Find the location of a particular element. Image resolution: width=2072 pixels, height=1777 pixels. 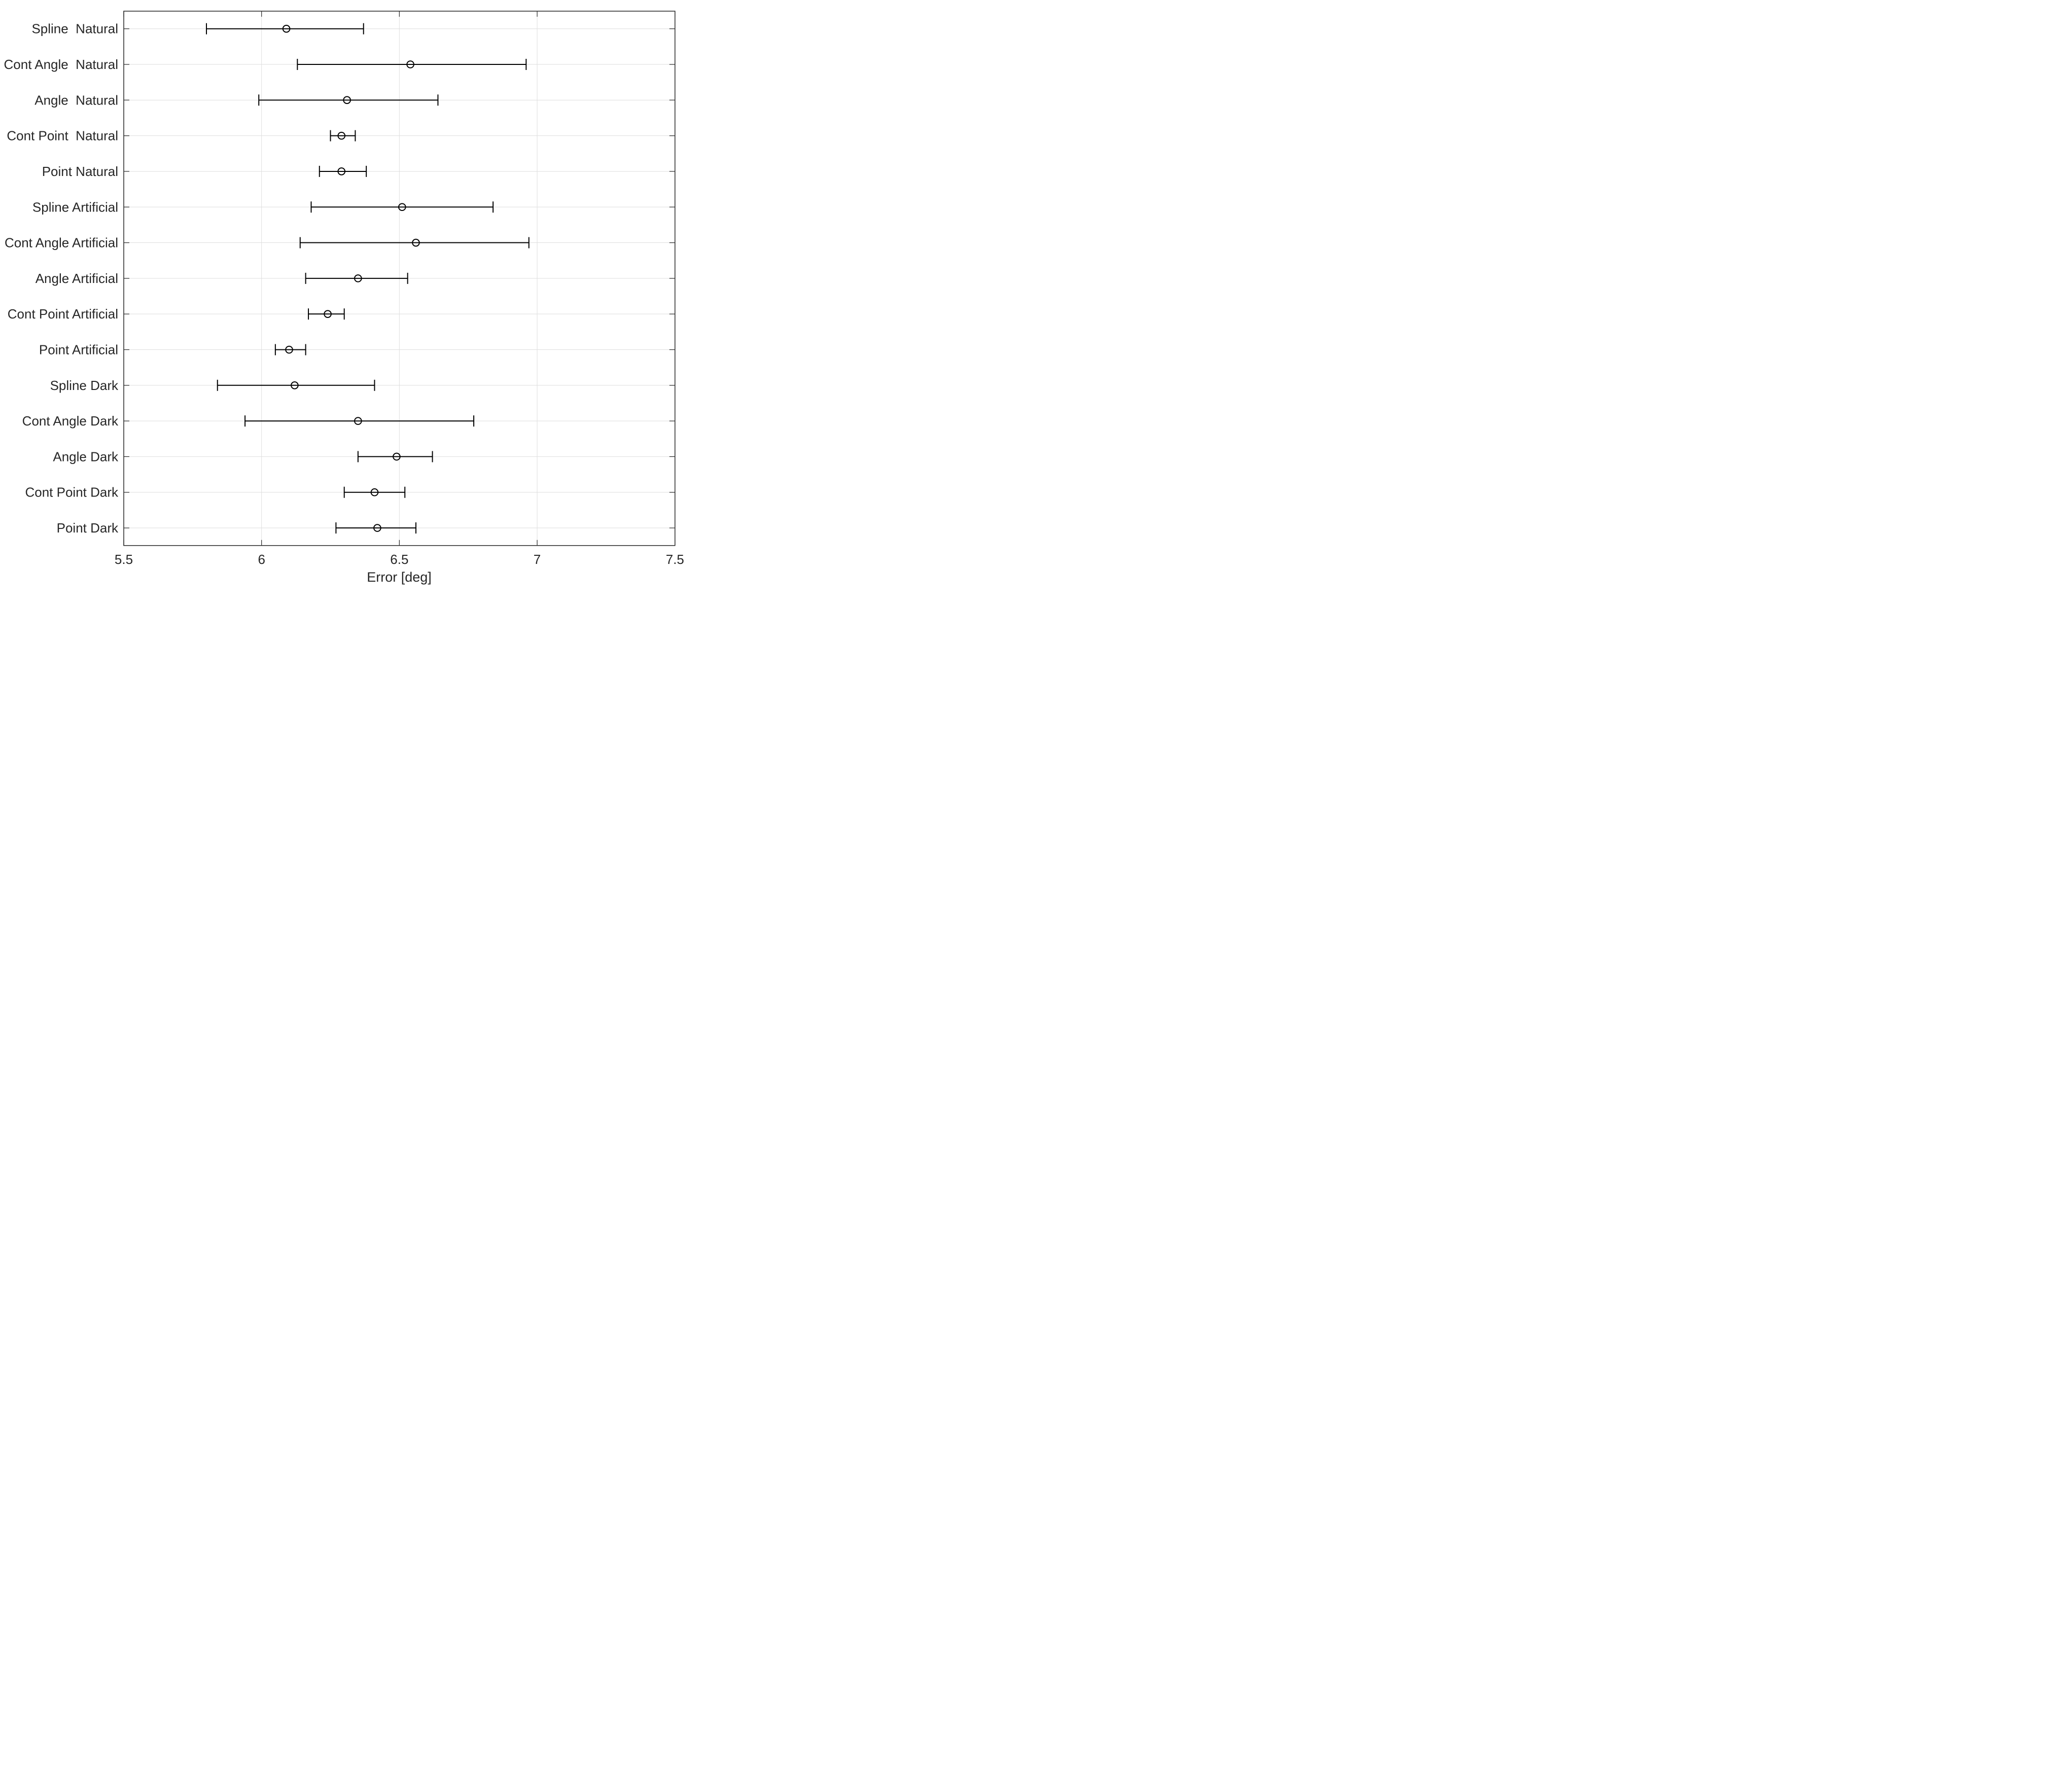

category-label: Point Artificial is located at coordinates (78, 349).